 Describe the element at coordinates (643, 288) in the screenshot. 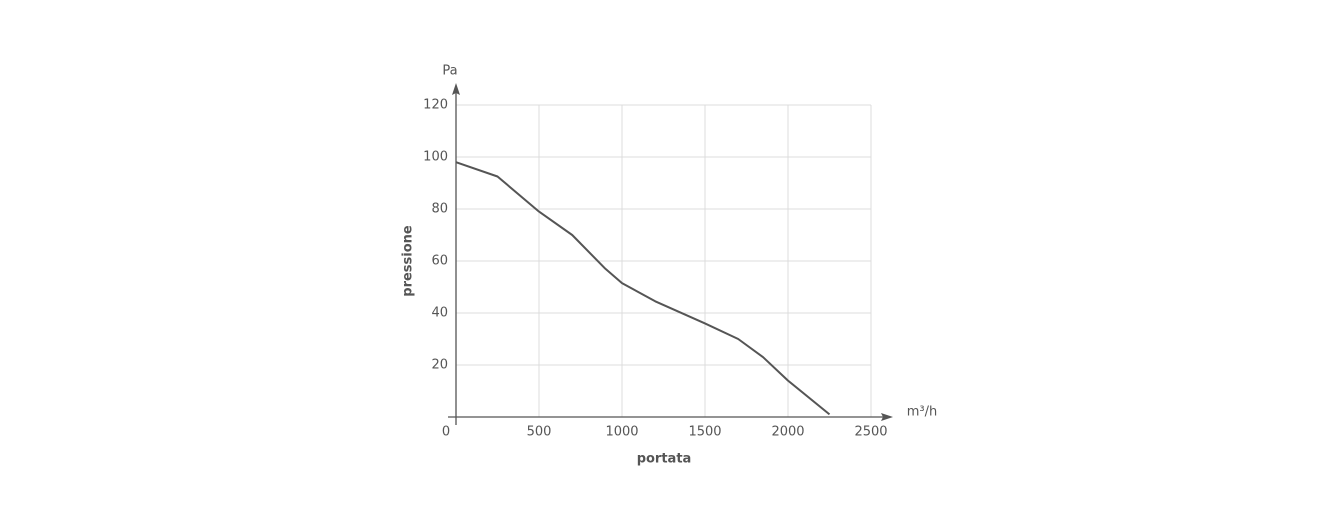

I see `data-line` at that location.